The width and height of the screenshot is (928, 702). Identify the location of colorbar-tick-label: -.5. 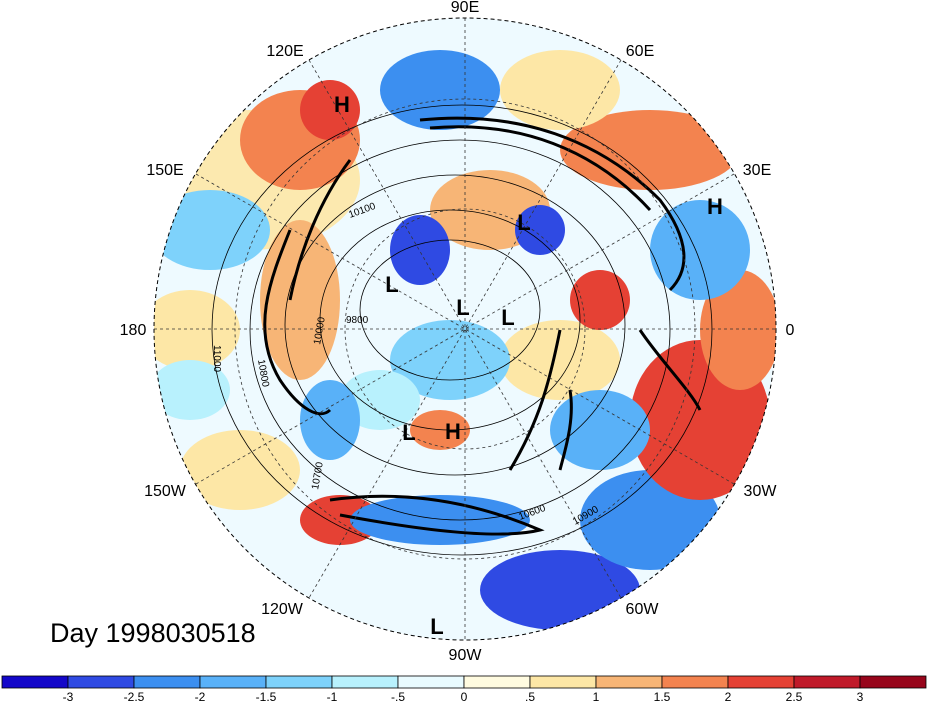
(398, 696).